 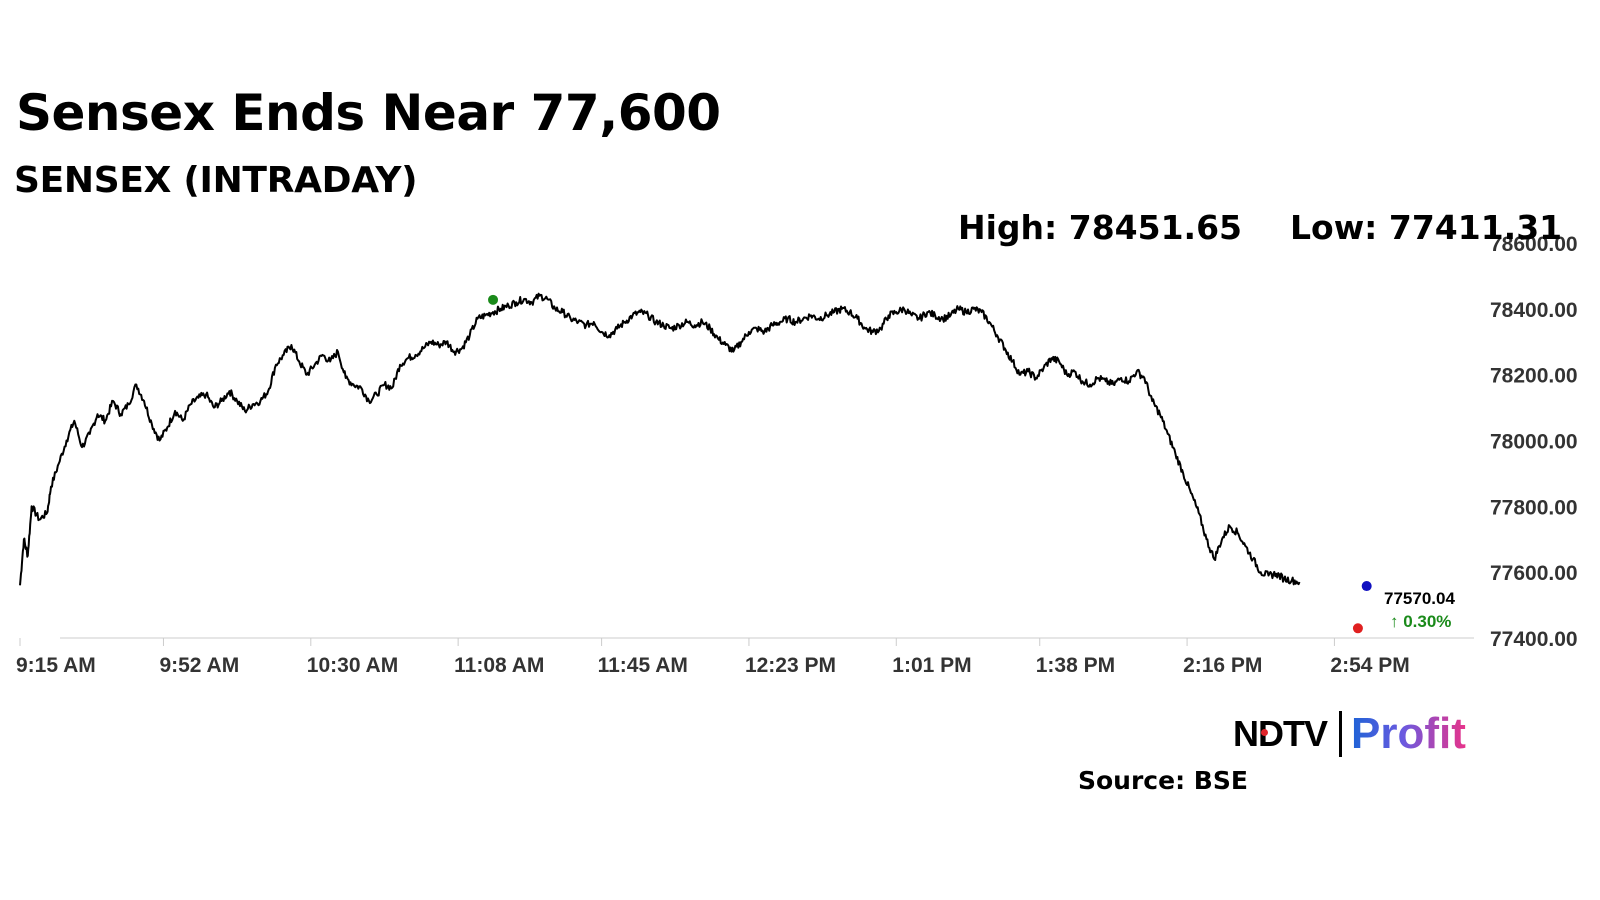 What do you see at coordinates (1419, 598) in the screenshot?
I see `last-price-label: 77570.04` at bounding box center [1419, 598].